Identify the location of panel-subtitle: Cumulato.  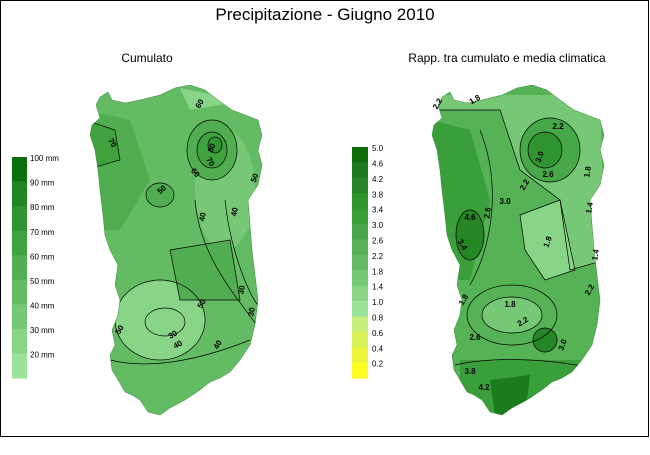
(147, 58).